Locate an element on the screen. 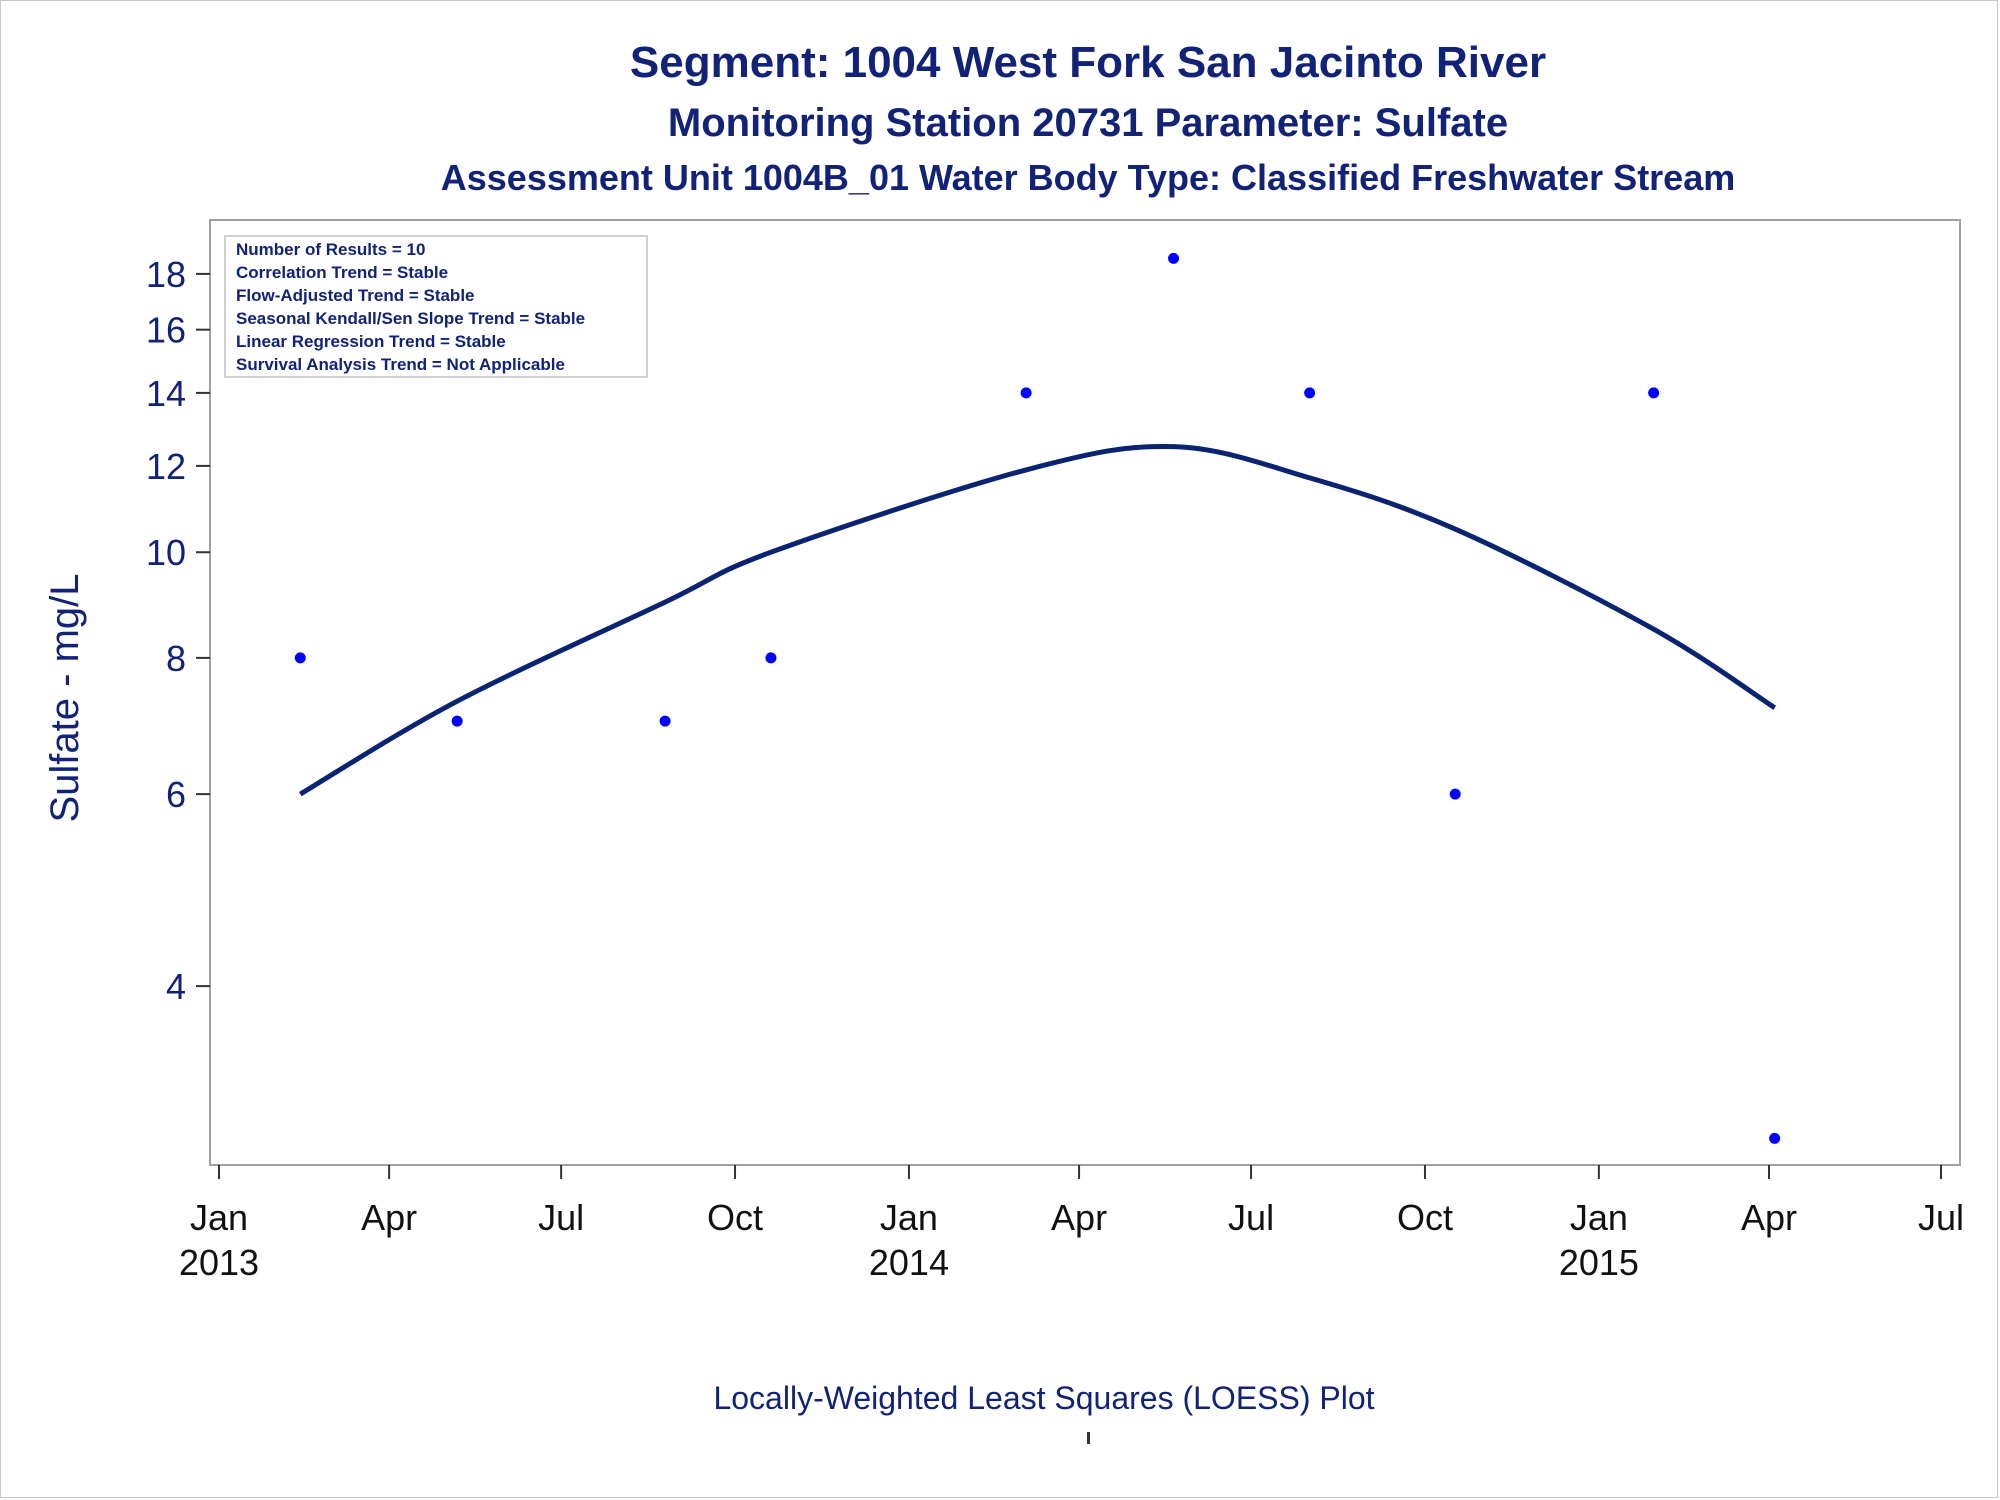  trend-info-line: Correlation Trend = Stable is located at coordinates (342, 272).